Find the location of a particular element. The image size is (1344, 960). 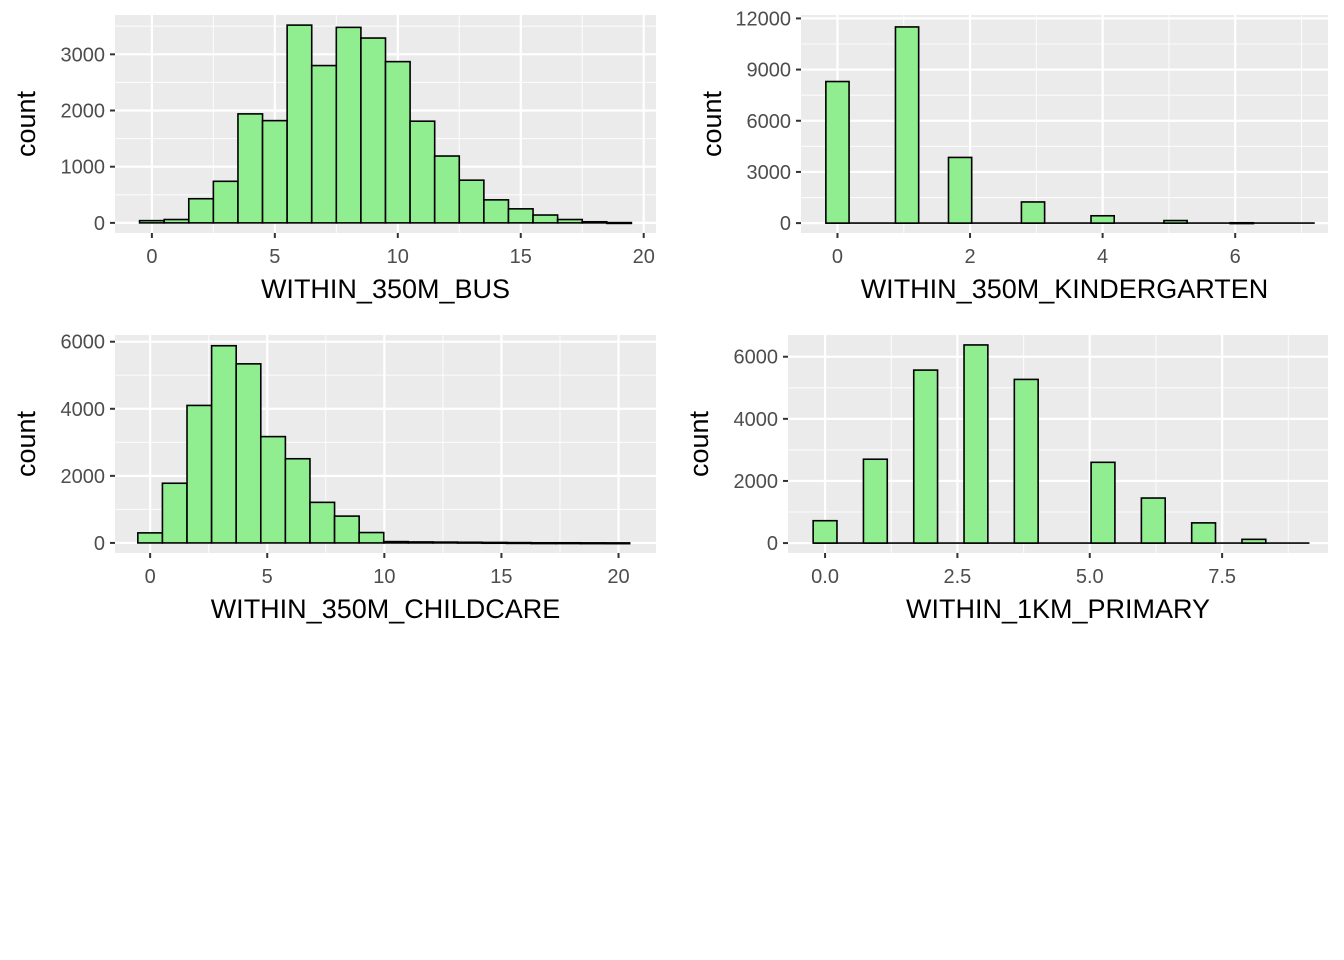

panel-bus-x-tick-label: 5 is located at coordinates (274, 257).